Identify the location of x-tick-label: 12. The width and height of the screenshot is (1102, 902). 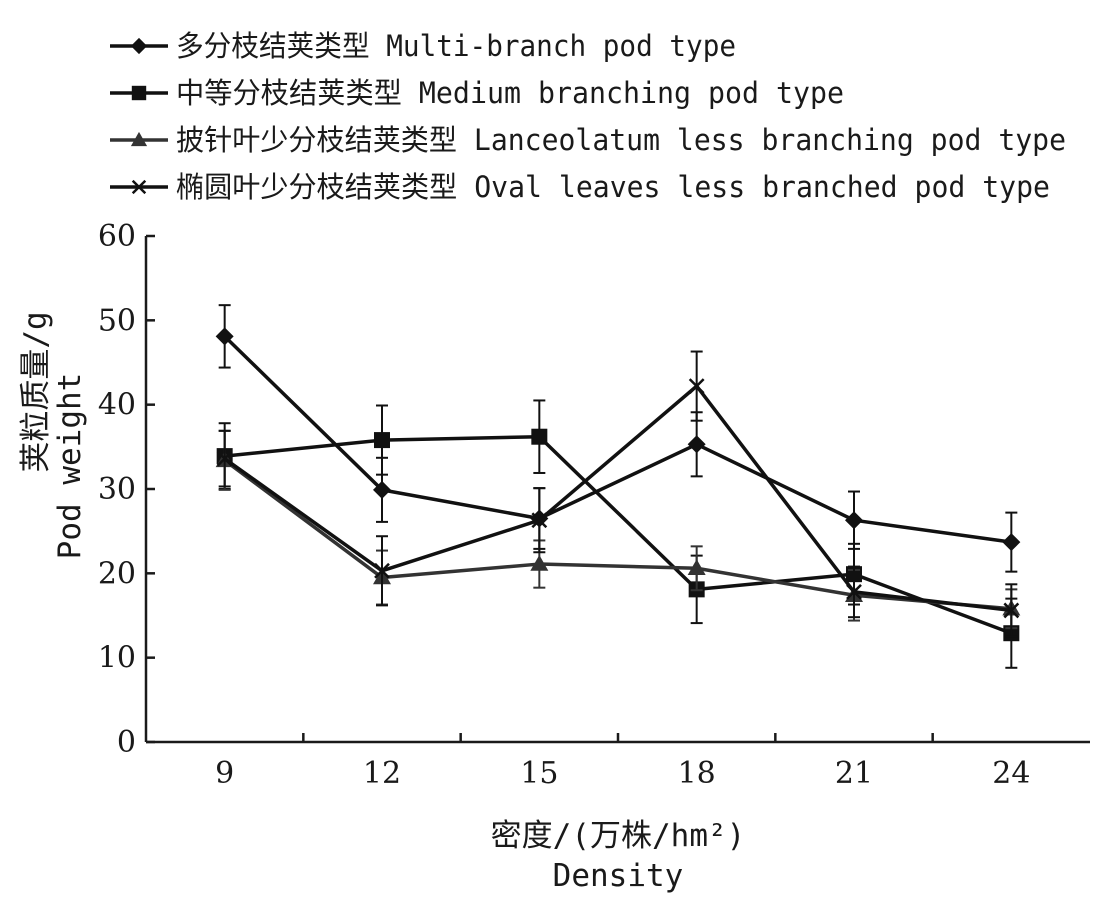
(382, 773).